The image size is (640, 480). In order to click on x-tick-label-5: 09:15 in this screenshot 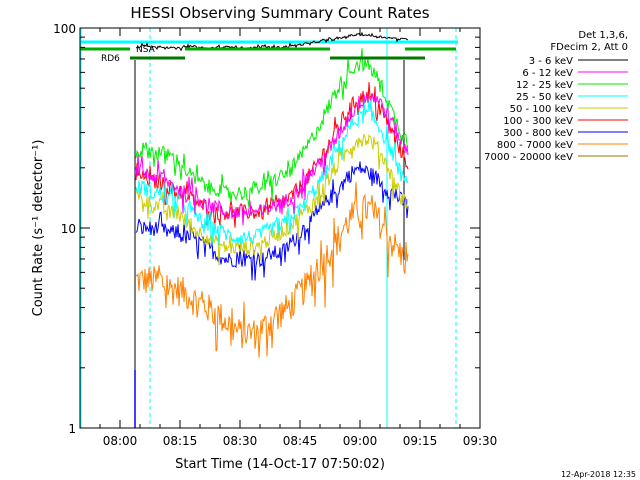, I will do `click(420, 441)`.